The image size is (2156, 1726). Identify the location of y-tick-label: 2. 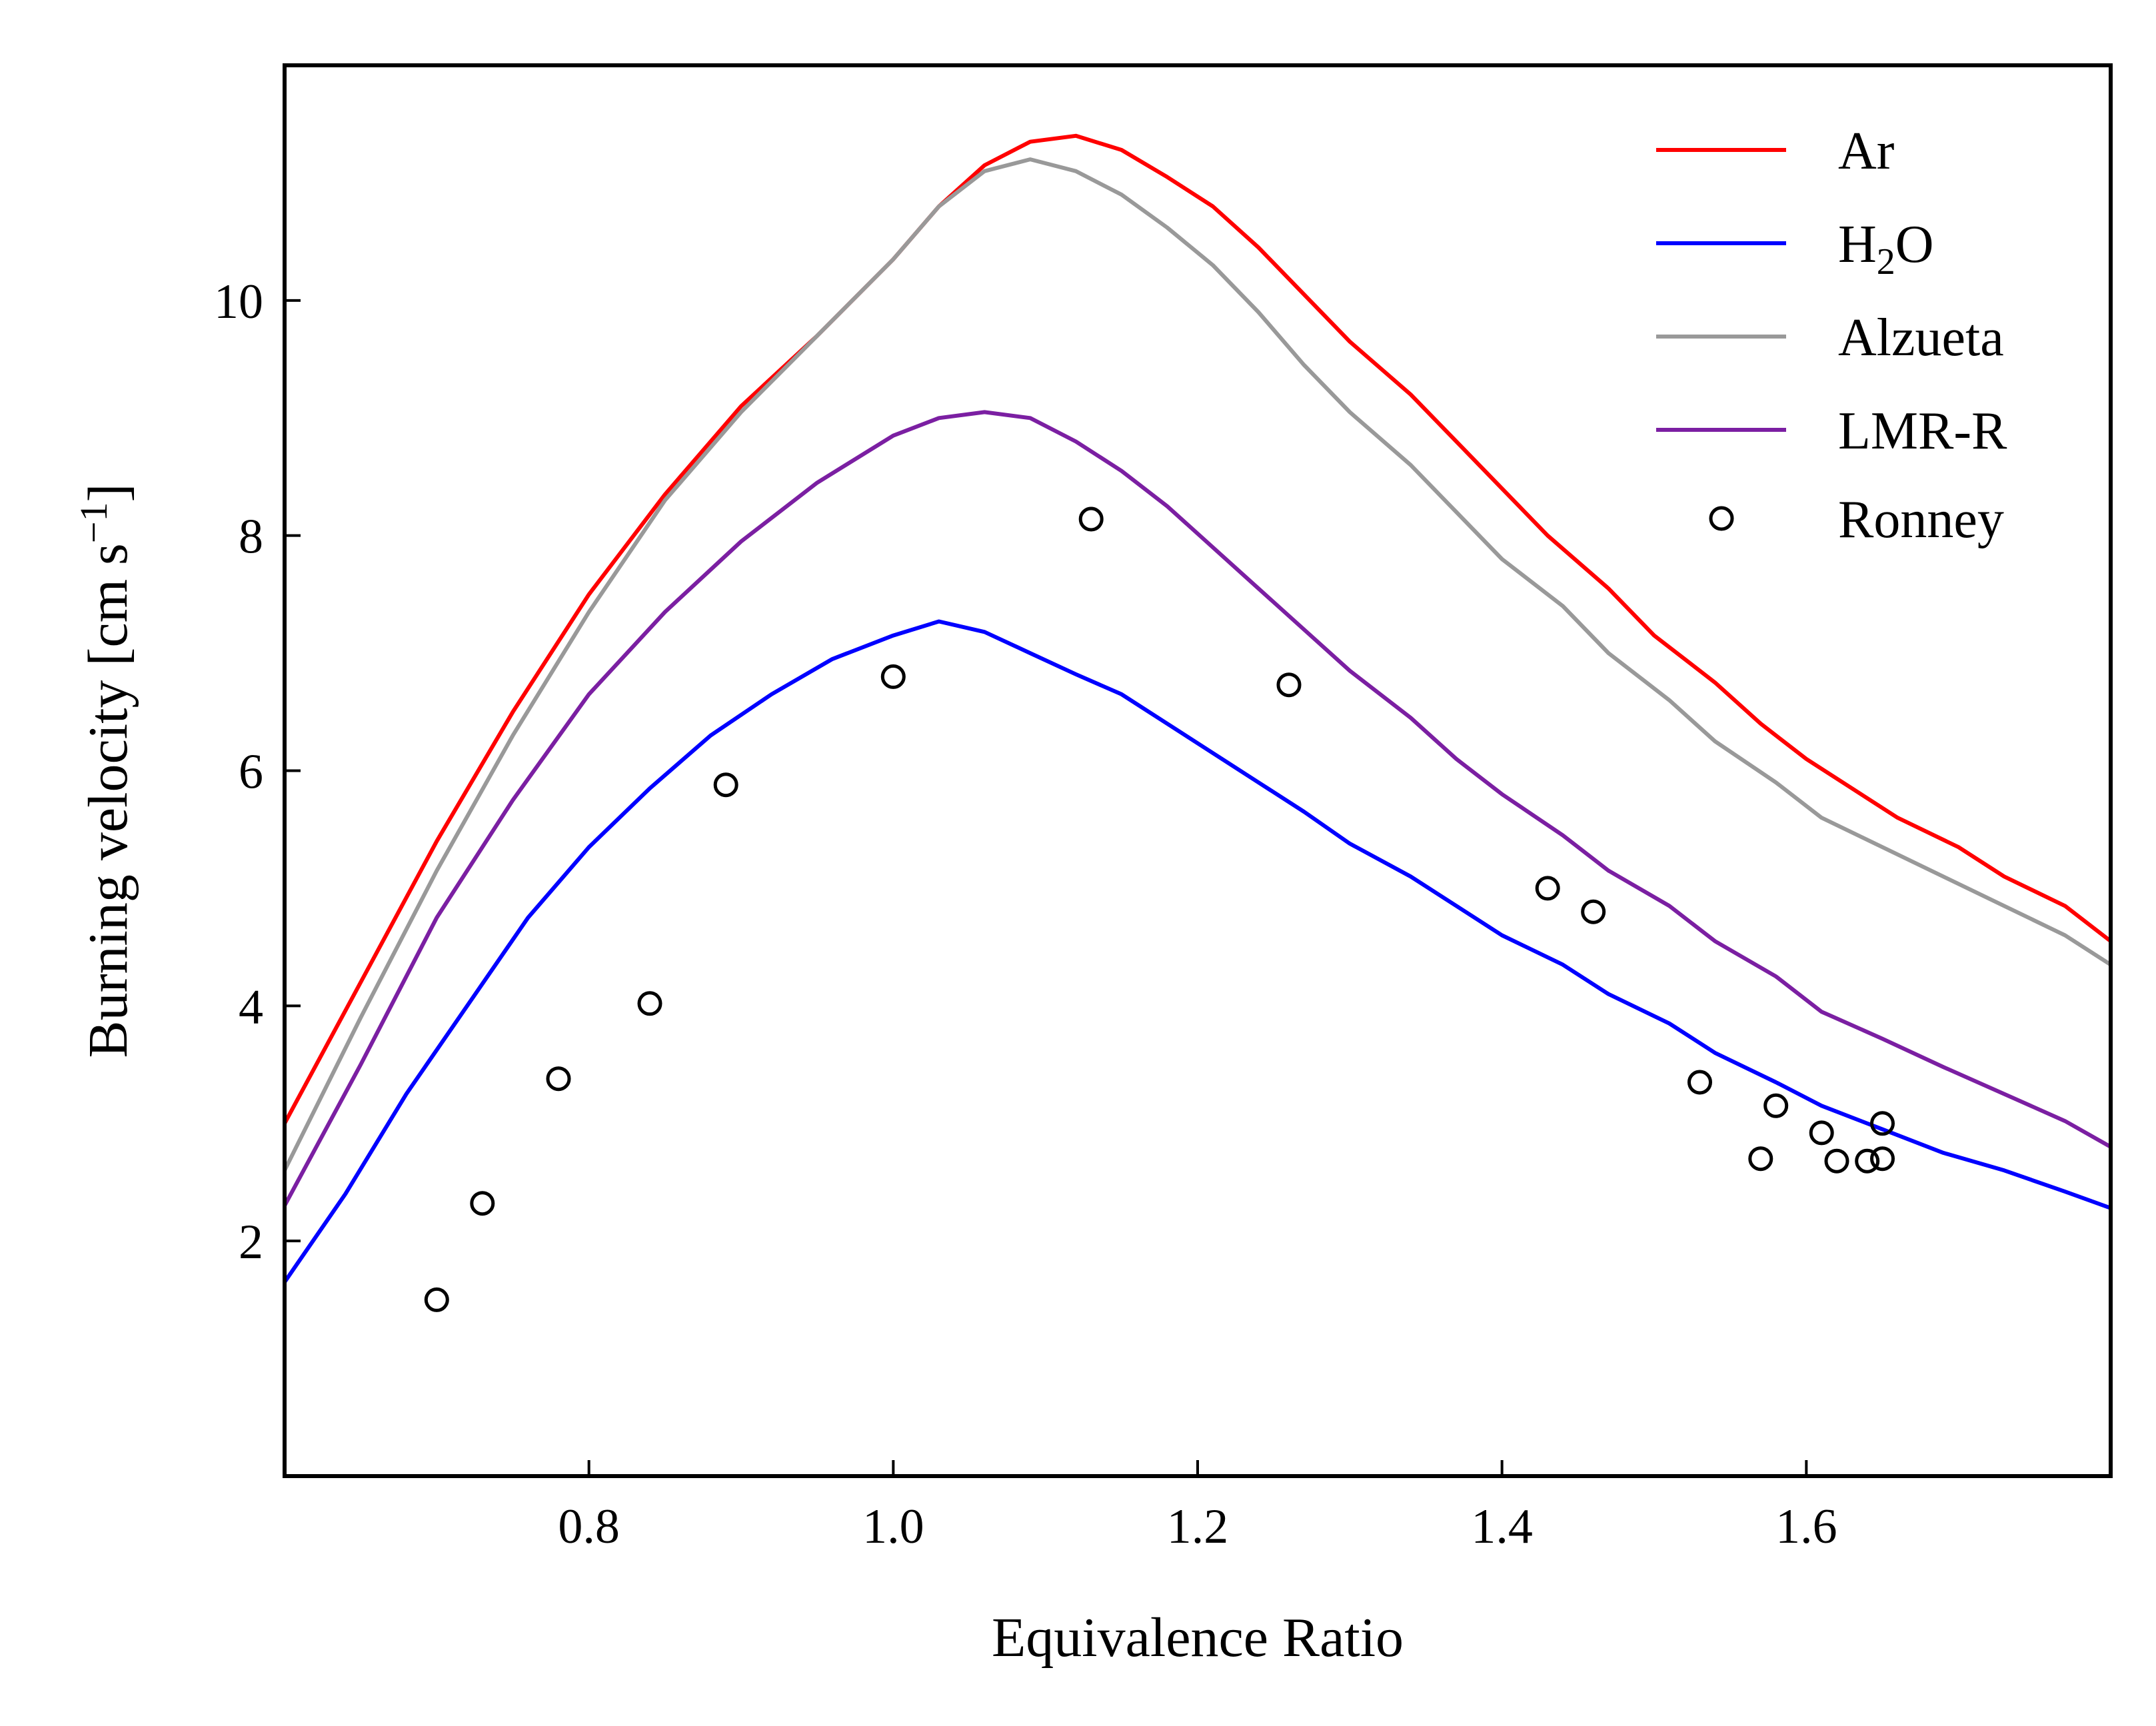
(251, 1243).